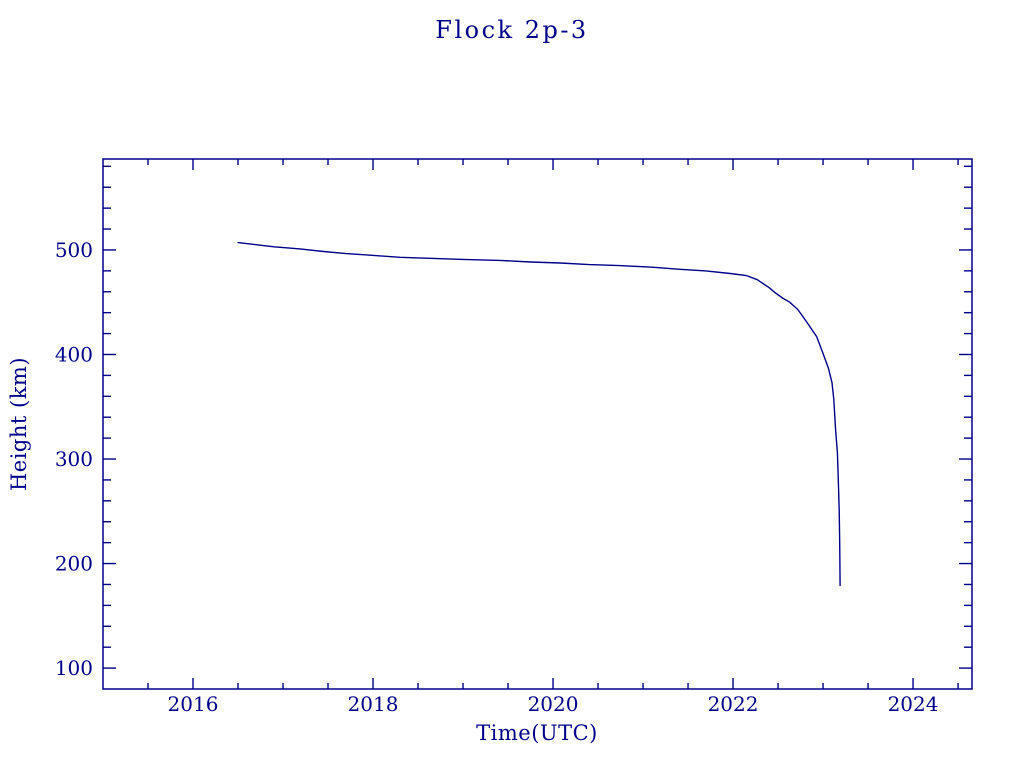 Image resolution: width=1024 pixels, height=768 pixels. What do you see at coordinates (193, 704) in the screenshot?
I see `x-tick-label: 2016` at bounding box center [193, 704].